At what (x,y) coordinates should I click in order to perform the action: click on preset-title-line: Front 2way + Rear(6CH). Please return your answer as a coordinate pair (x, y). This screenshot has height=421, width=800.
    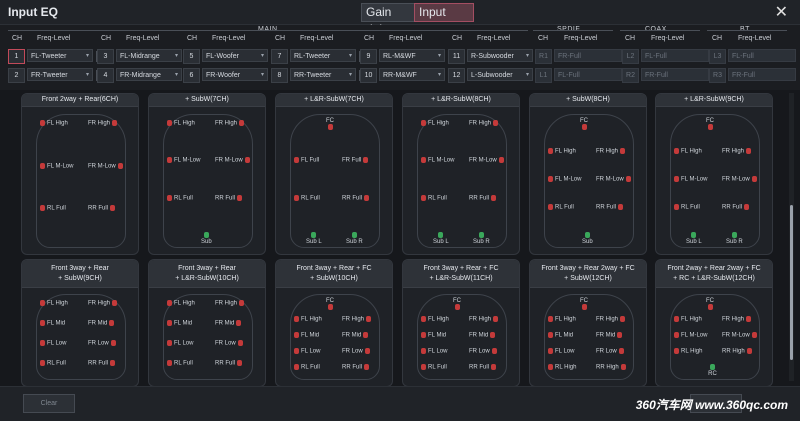
    Looking at the image, I should click on (80, 99).